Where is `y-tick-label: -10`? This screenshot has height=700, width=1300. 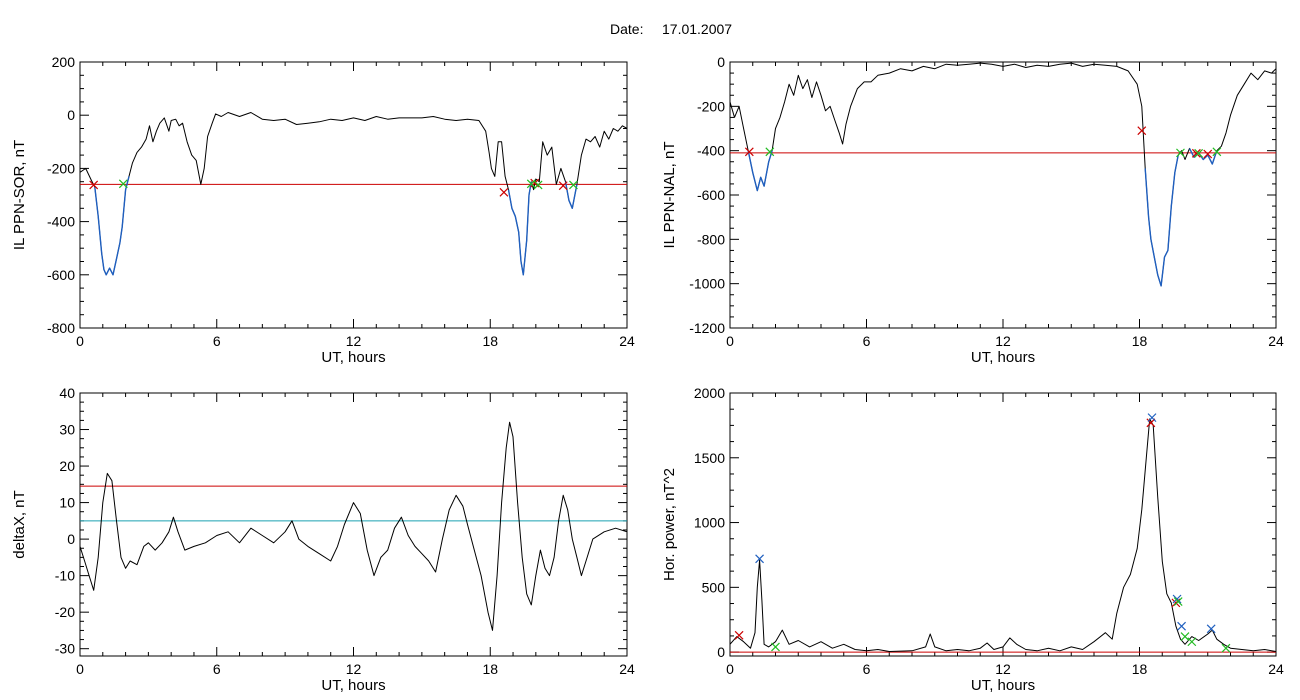 y-tick-label: -10 is located at coordinates (65, 576).